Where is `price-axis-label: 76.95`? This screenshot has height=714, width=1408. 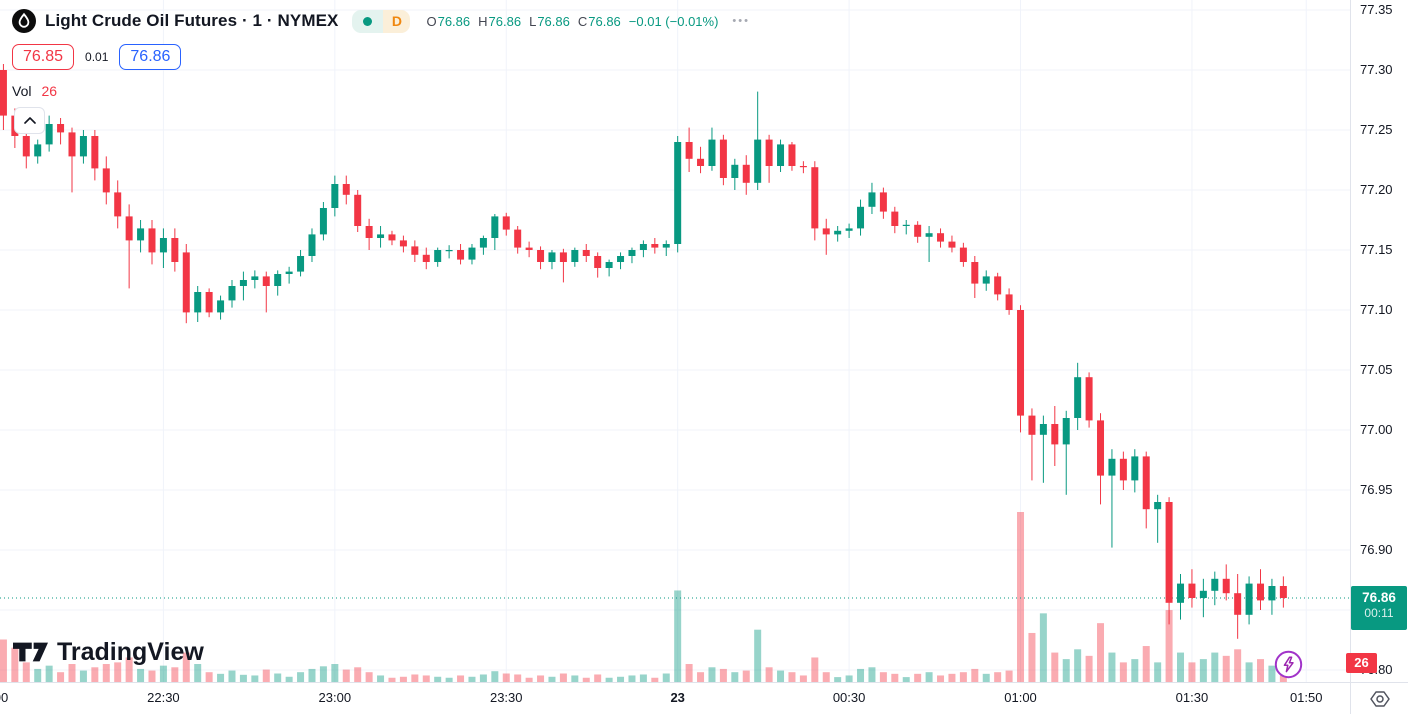 price-axis-label: 76.95 is located at coordinates (1376, 489).